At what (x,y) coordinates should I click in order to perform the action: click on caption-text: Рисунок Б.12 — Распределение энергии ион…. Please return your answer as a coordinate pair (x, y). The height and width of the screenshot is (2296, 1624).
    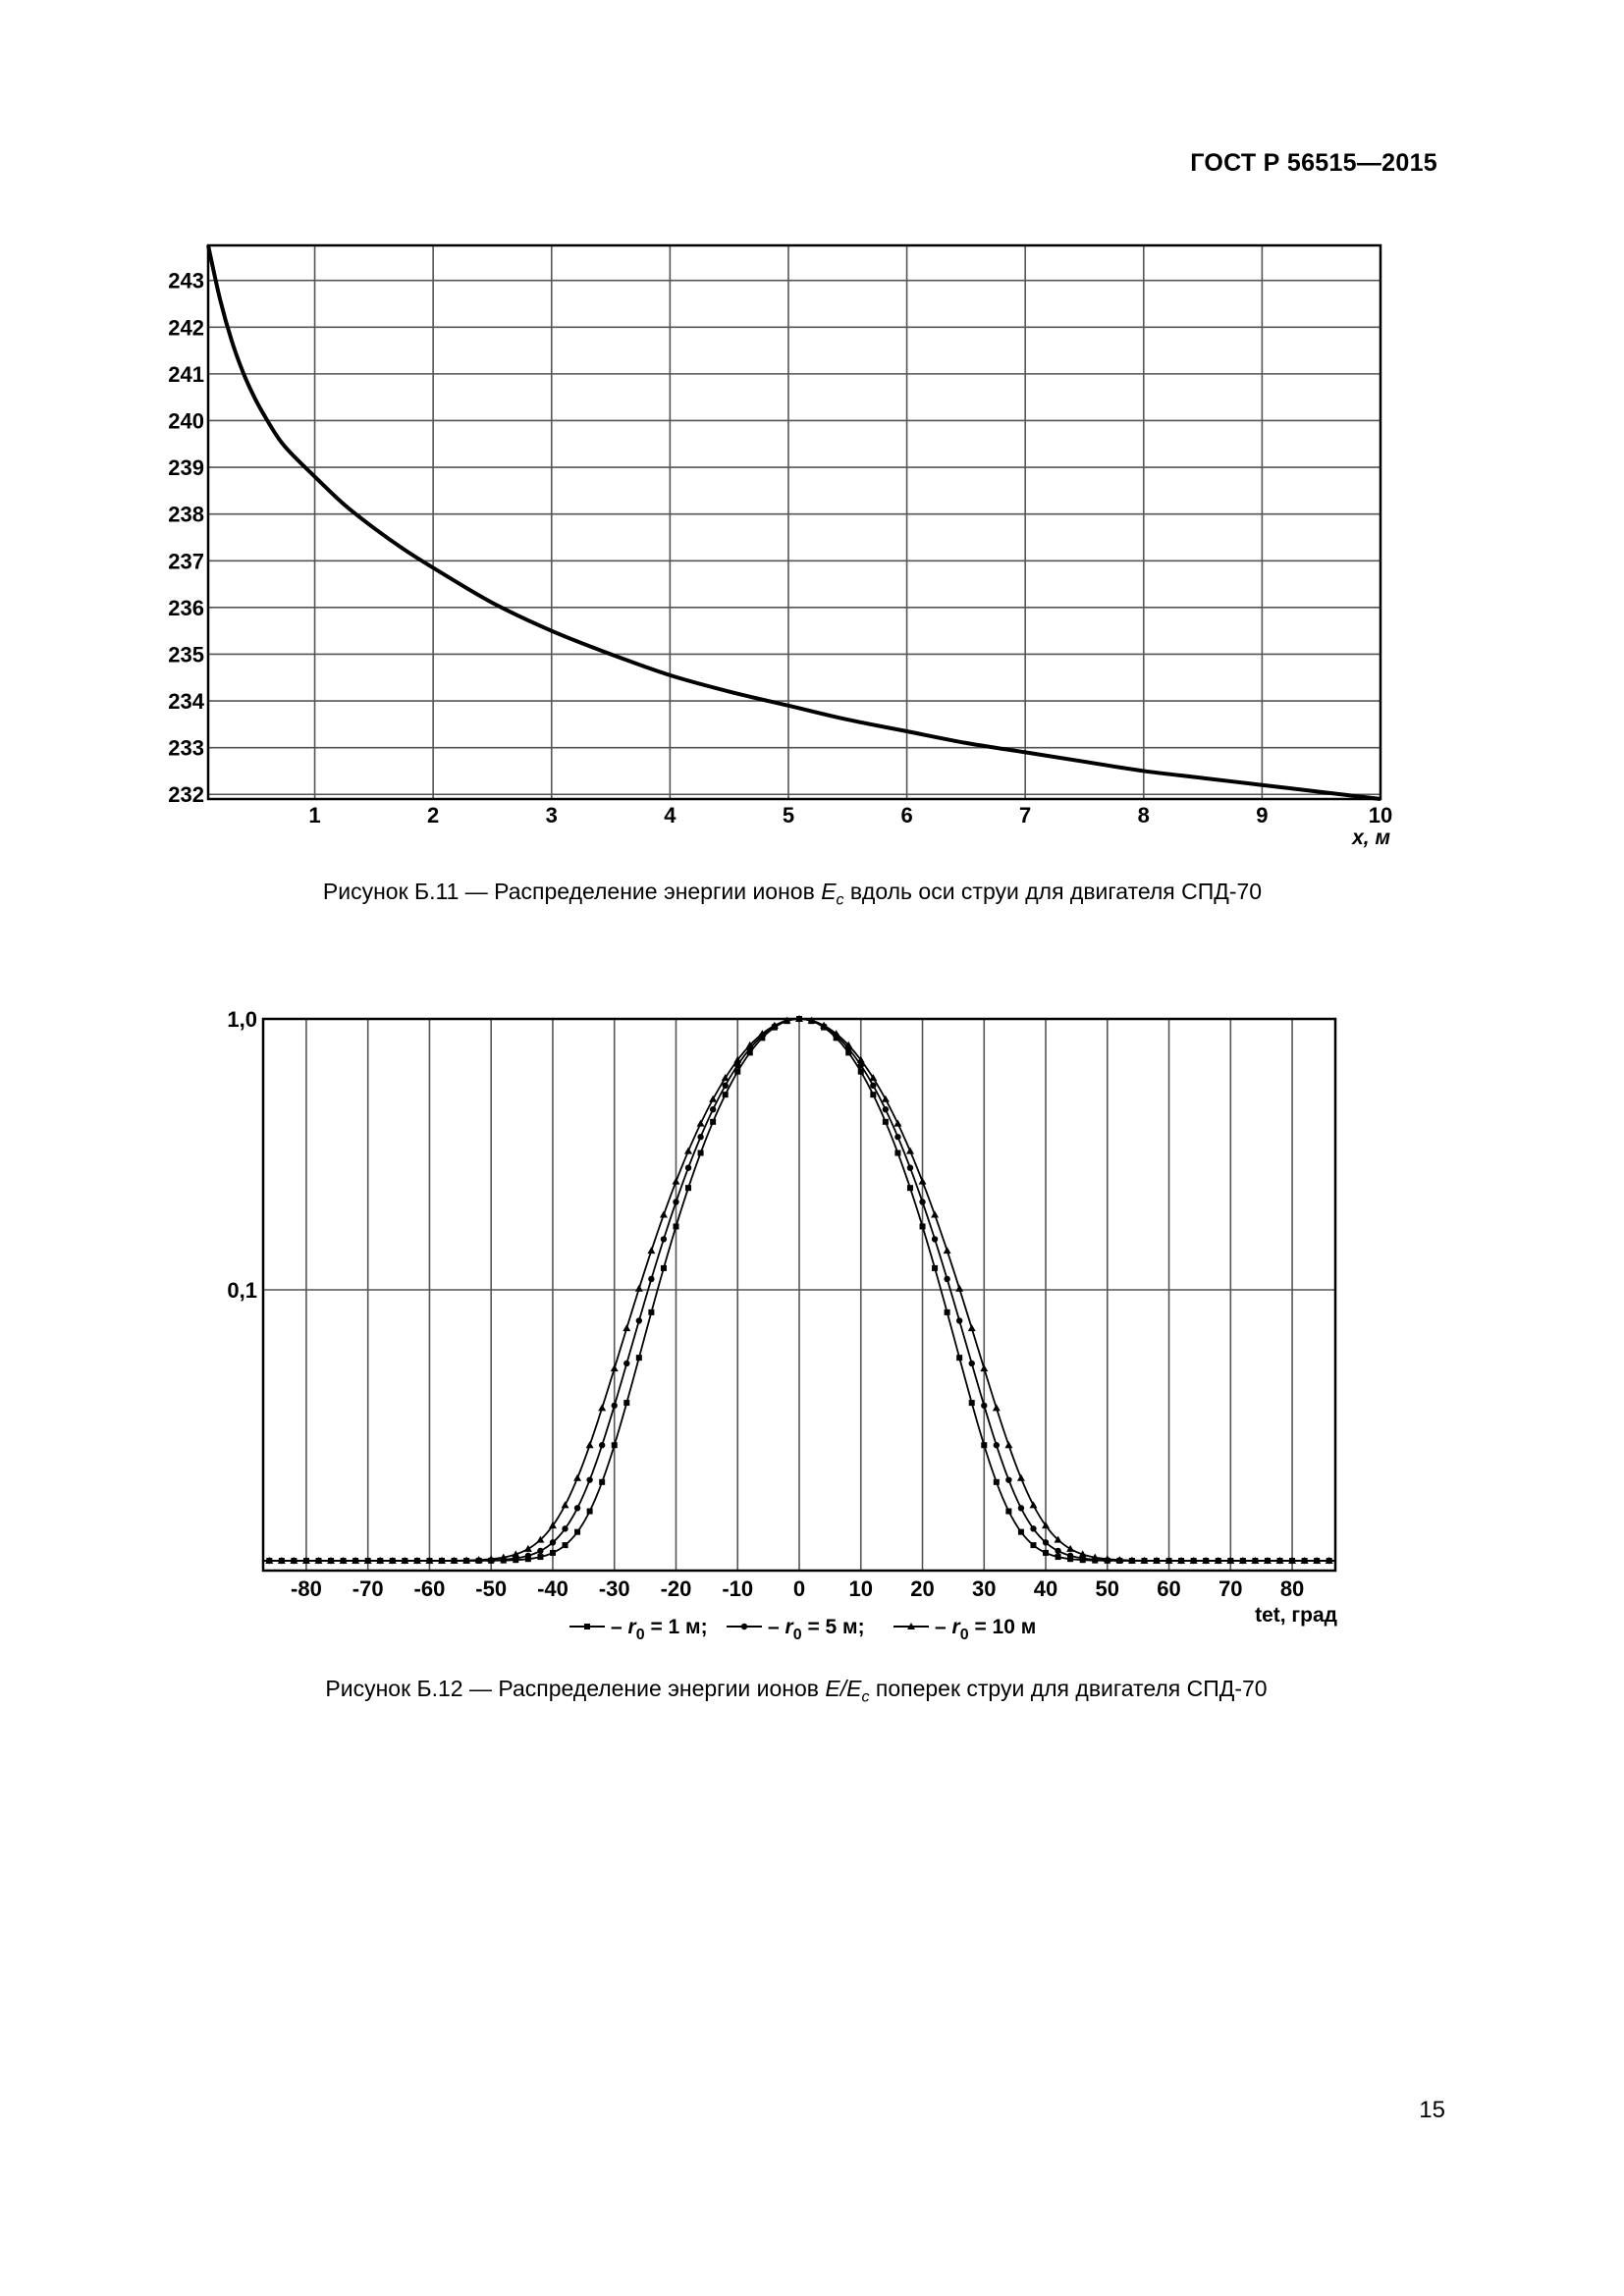
    Looking at the image, I should click on (575, 1688).